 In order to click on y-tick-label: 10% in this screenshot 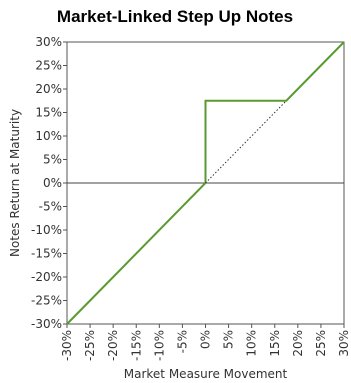, I will do `click(48, 136)`.